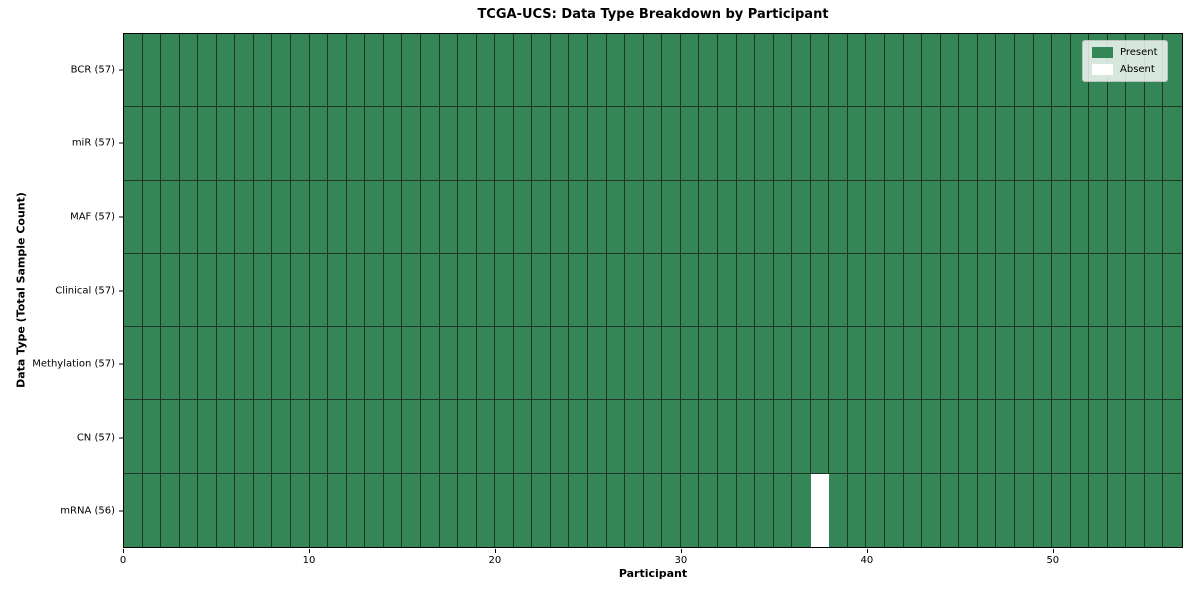 The height and width of the screenshot is (600, 1200). I want to click on legend-entry-absent: Absent, so click(1125, 69).